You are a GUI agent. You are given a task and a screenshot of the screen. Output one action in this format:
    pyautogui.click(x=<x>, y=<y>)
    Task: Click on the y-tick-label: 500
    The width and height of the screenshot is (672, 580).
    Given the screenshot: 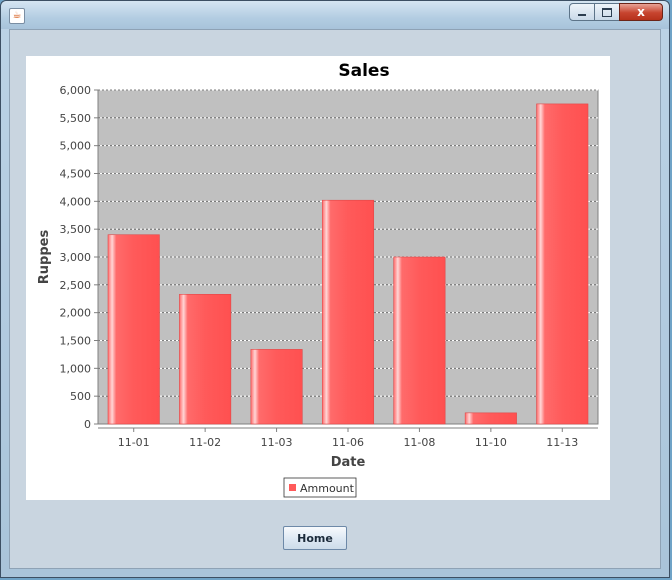 What is the action you would take?
    pyautogui.click(x=80, y=396)
    